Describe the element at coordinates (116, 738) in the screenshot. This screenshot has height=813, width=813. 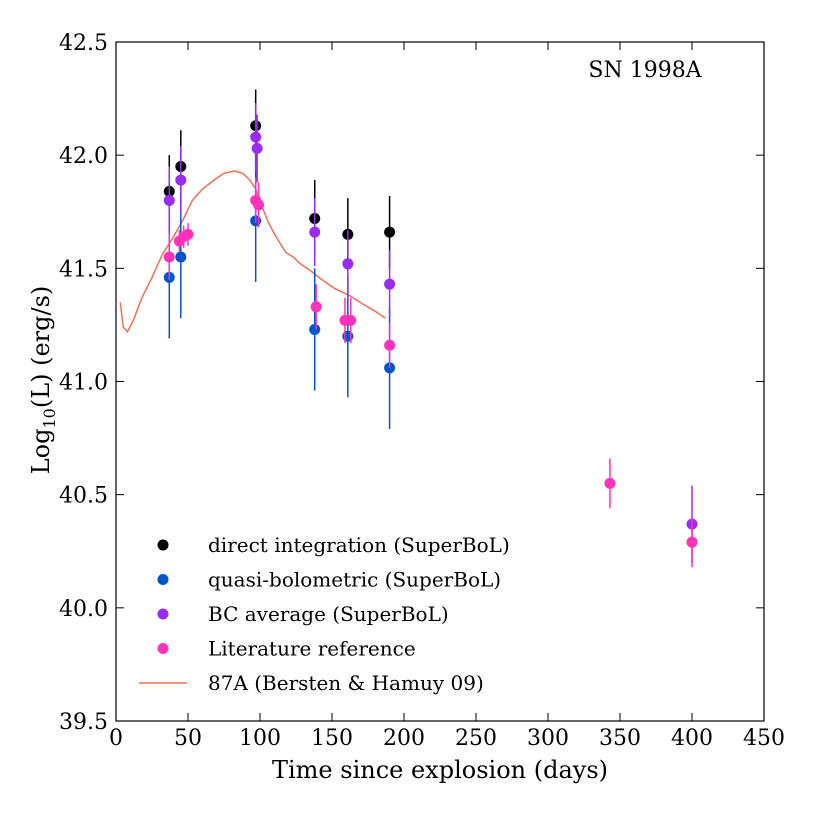
I see `x-tick-label: 0` at that location.